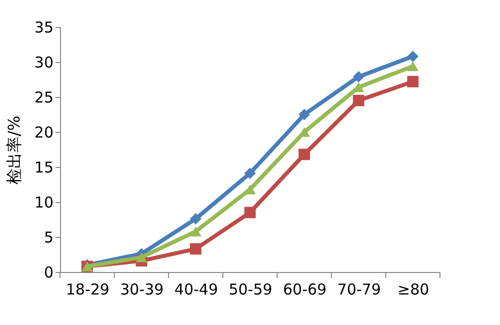  Describe the element at coordinates (304, 289) in the screenshot. I see `x-tick-label: 60-69` at that location.